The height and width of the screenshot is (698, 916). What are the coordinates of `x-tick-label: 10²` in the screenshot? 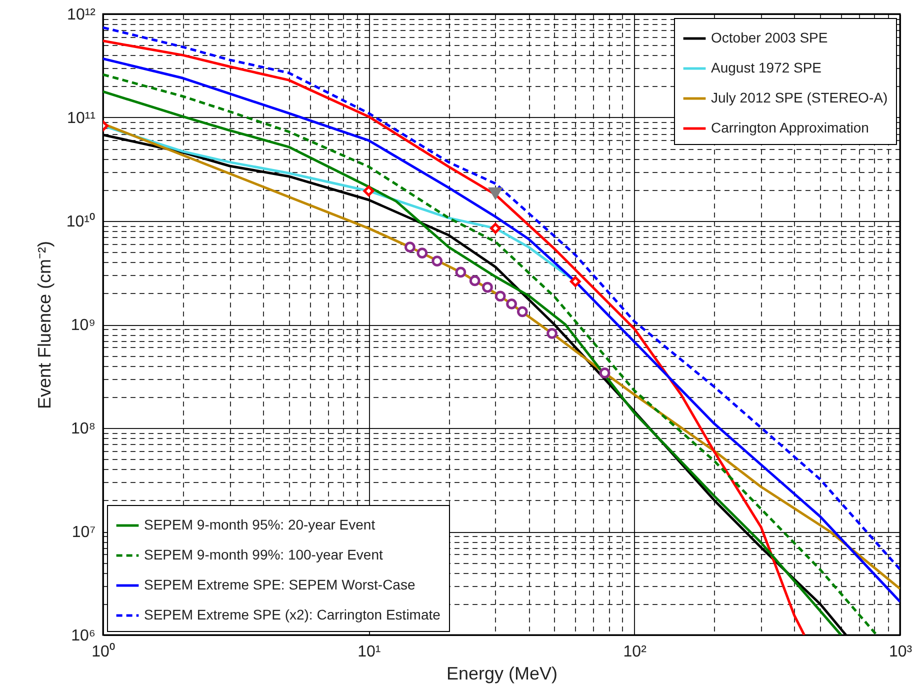 It's located at (635, 652).